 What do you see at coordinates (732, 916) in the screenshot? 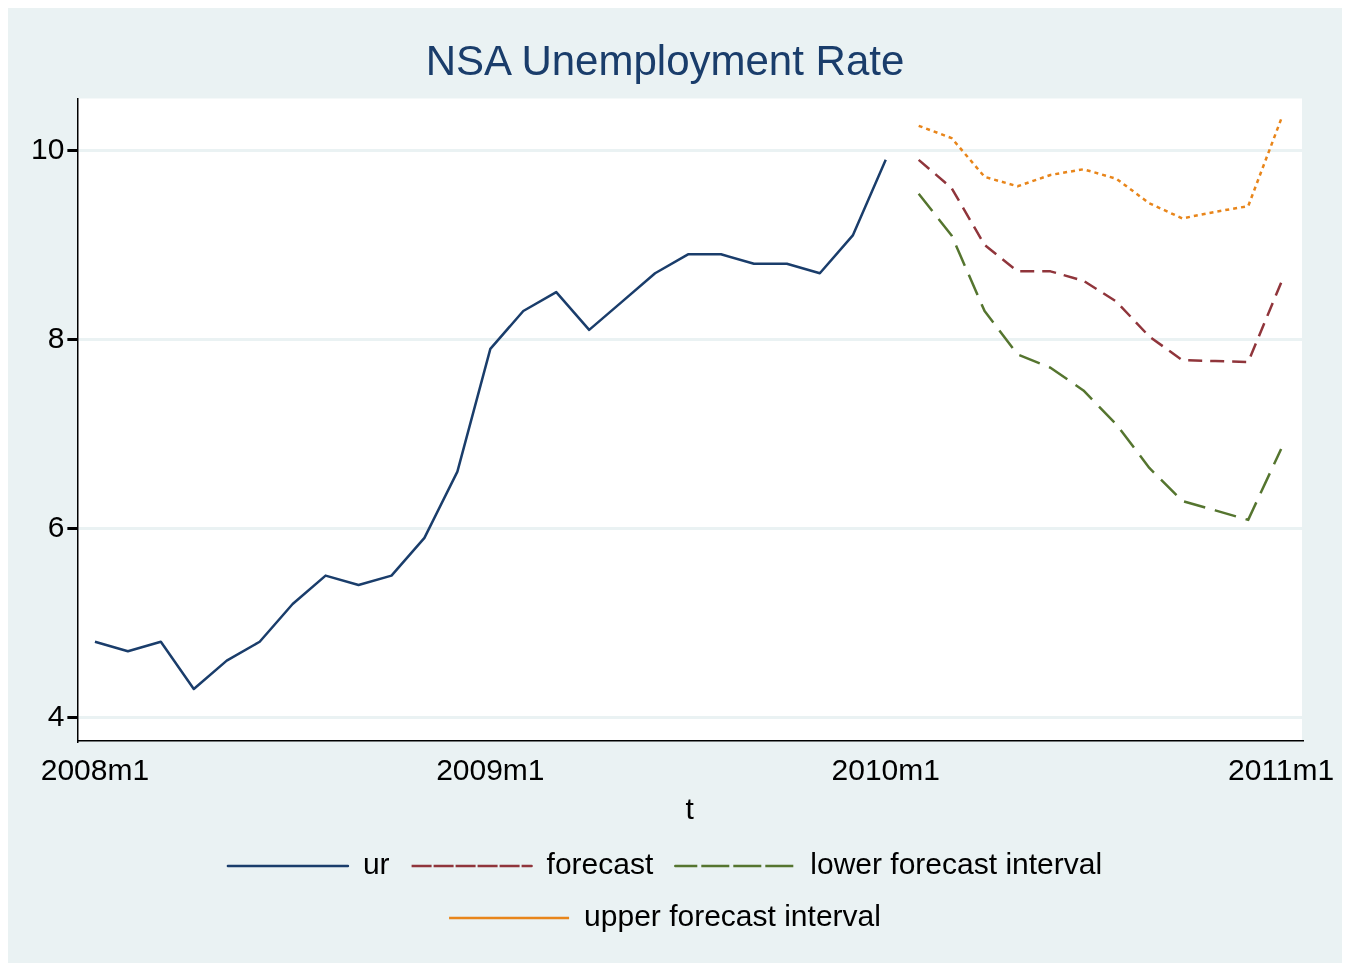
I see `legend-label: upper forecast interval` at bounding box center [732, 916].